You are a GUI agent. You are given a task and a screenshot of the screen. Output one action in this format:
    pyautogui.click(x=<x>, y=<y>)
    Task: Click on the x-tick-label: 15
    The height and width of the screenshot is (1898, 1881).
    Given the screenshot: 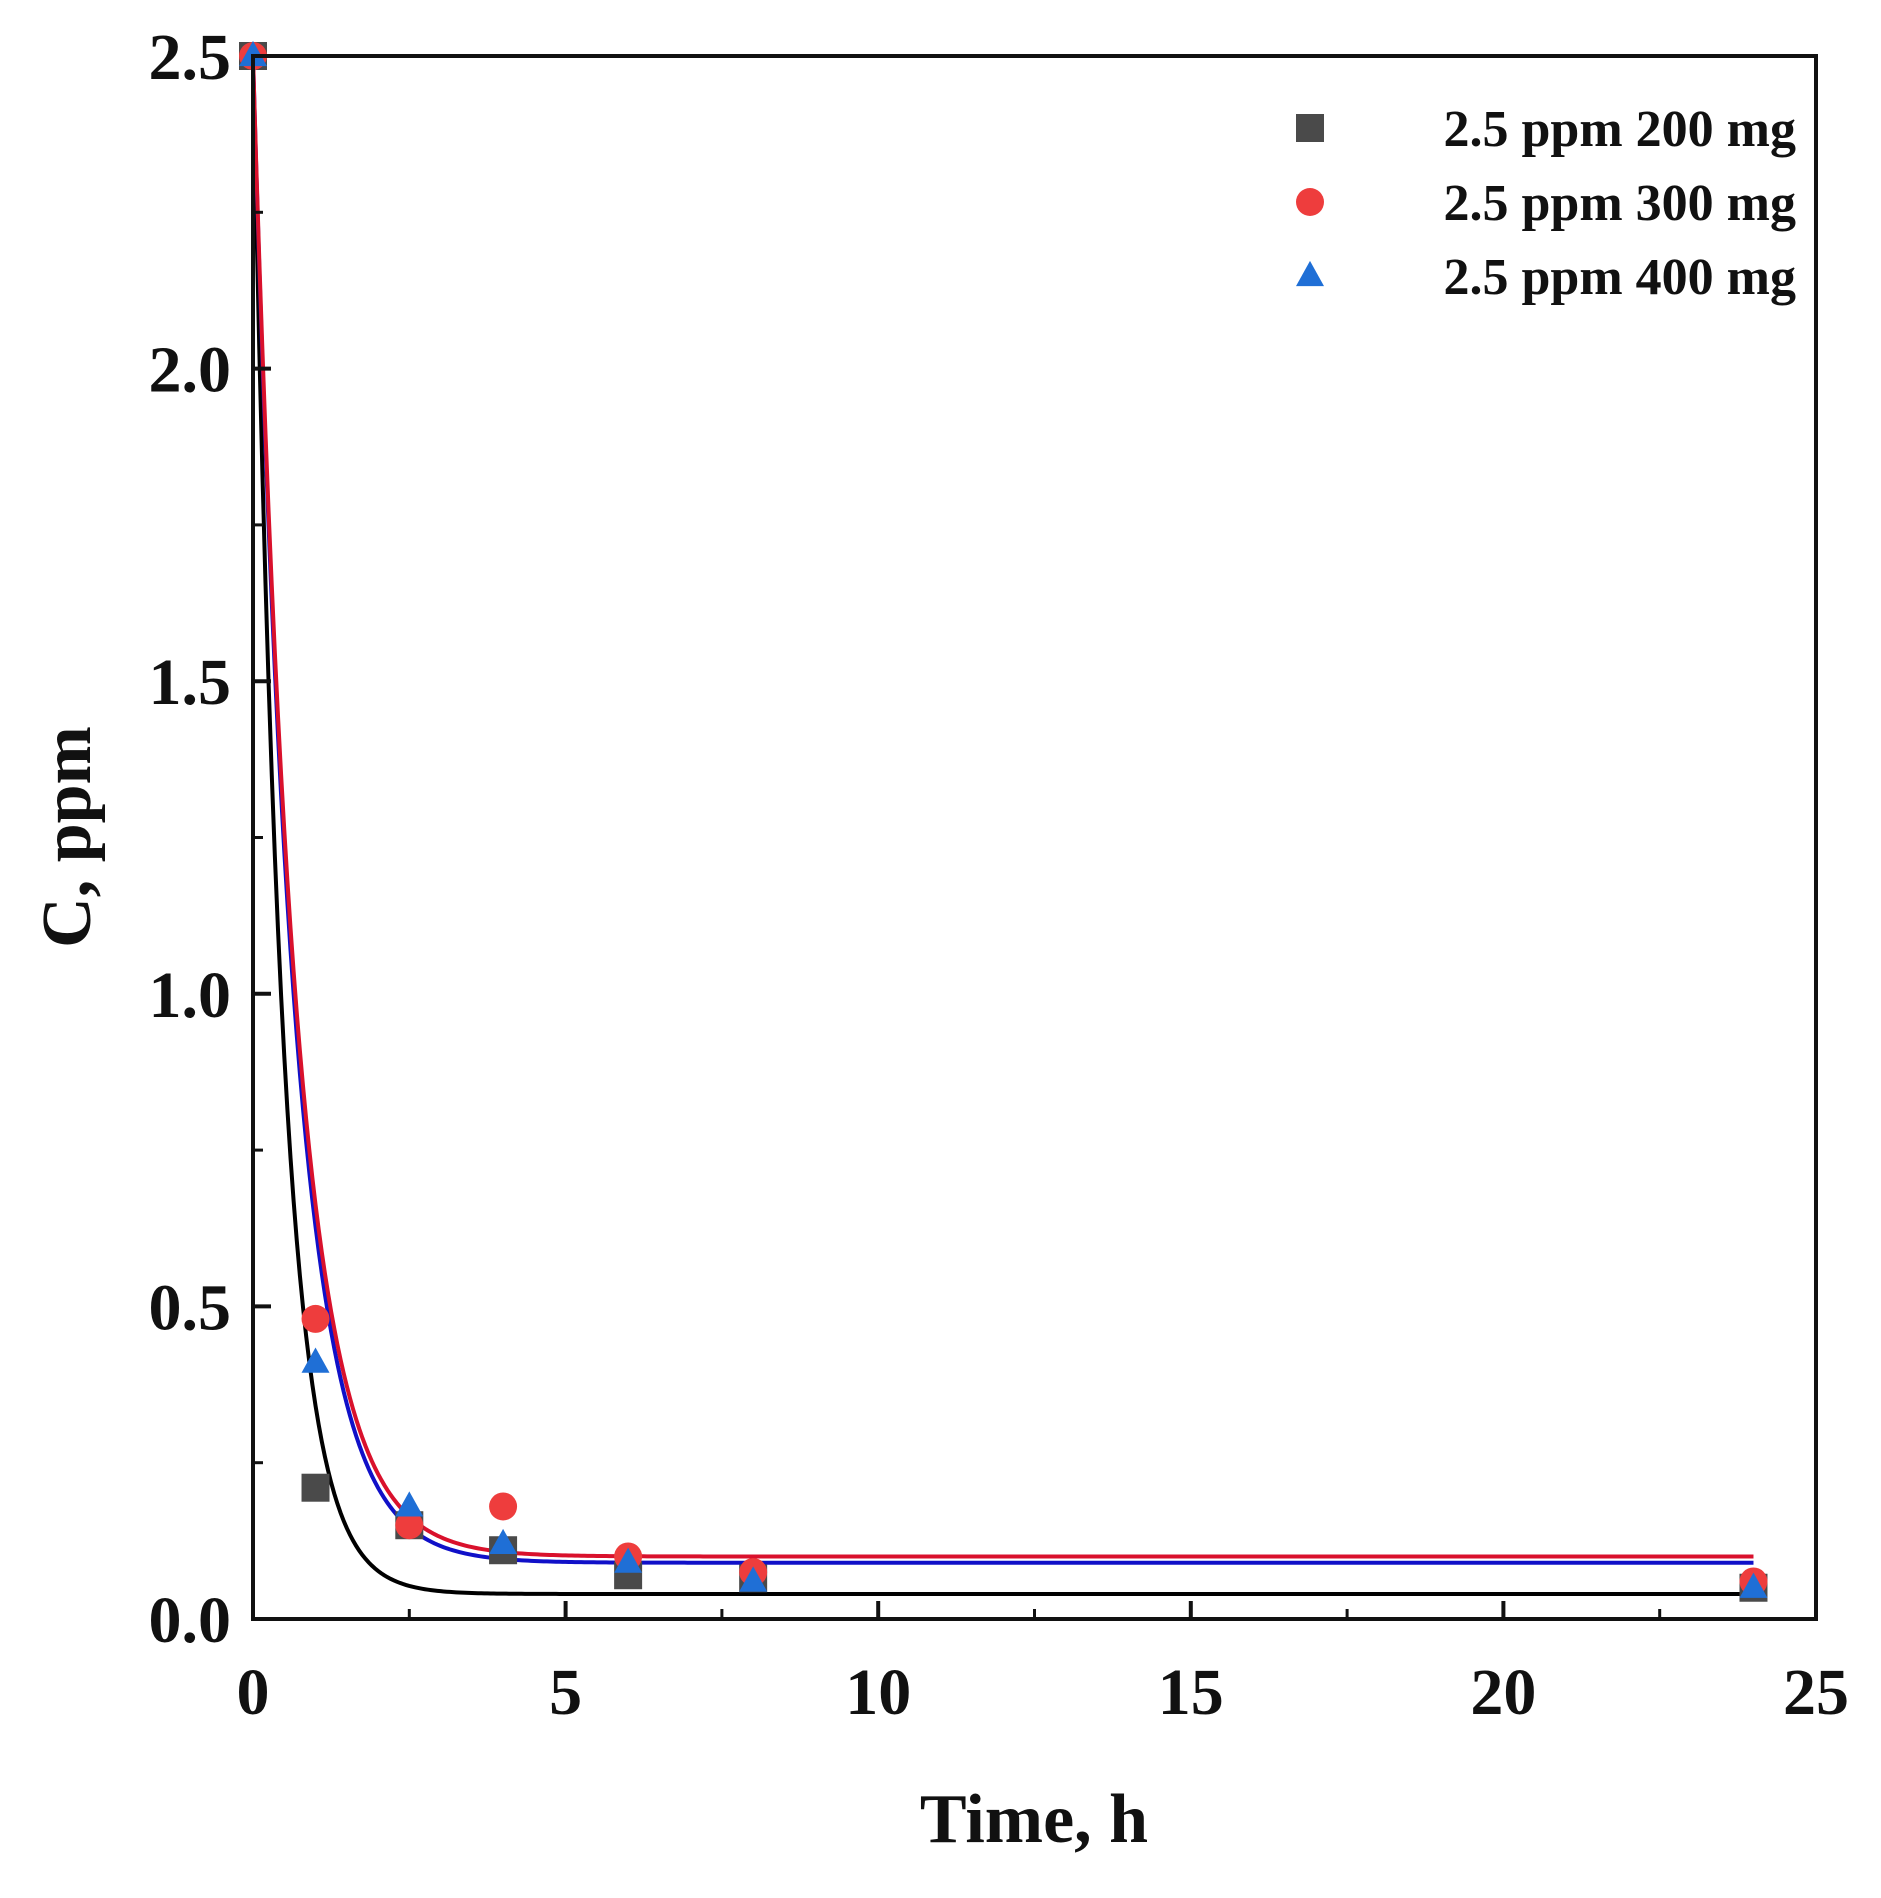 What is the action you would take?
    pyautogui.click(x=1191, y=1692)
    